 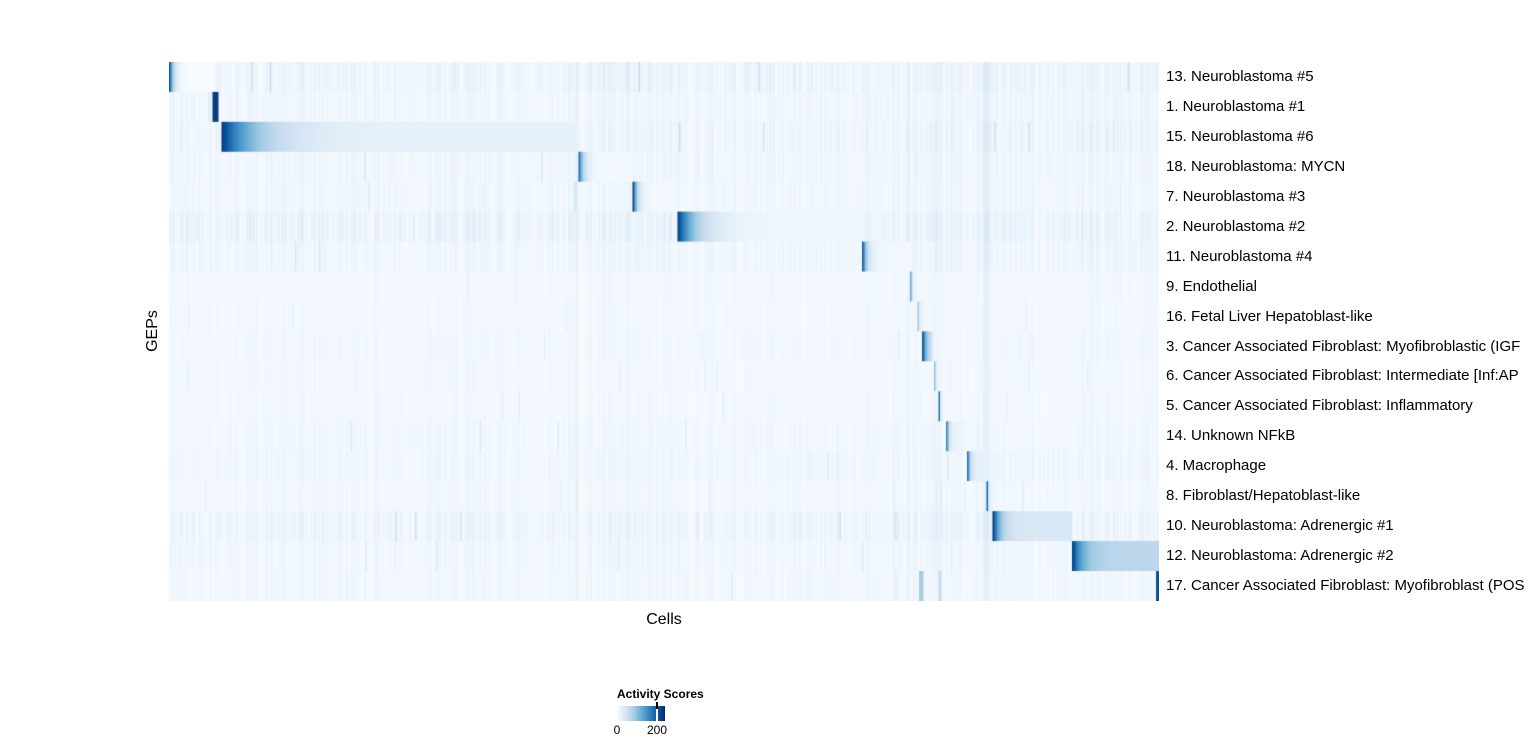 I want to click on row-label-14: 4. Macrophage, so click(x=1216, y=466).